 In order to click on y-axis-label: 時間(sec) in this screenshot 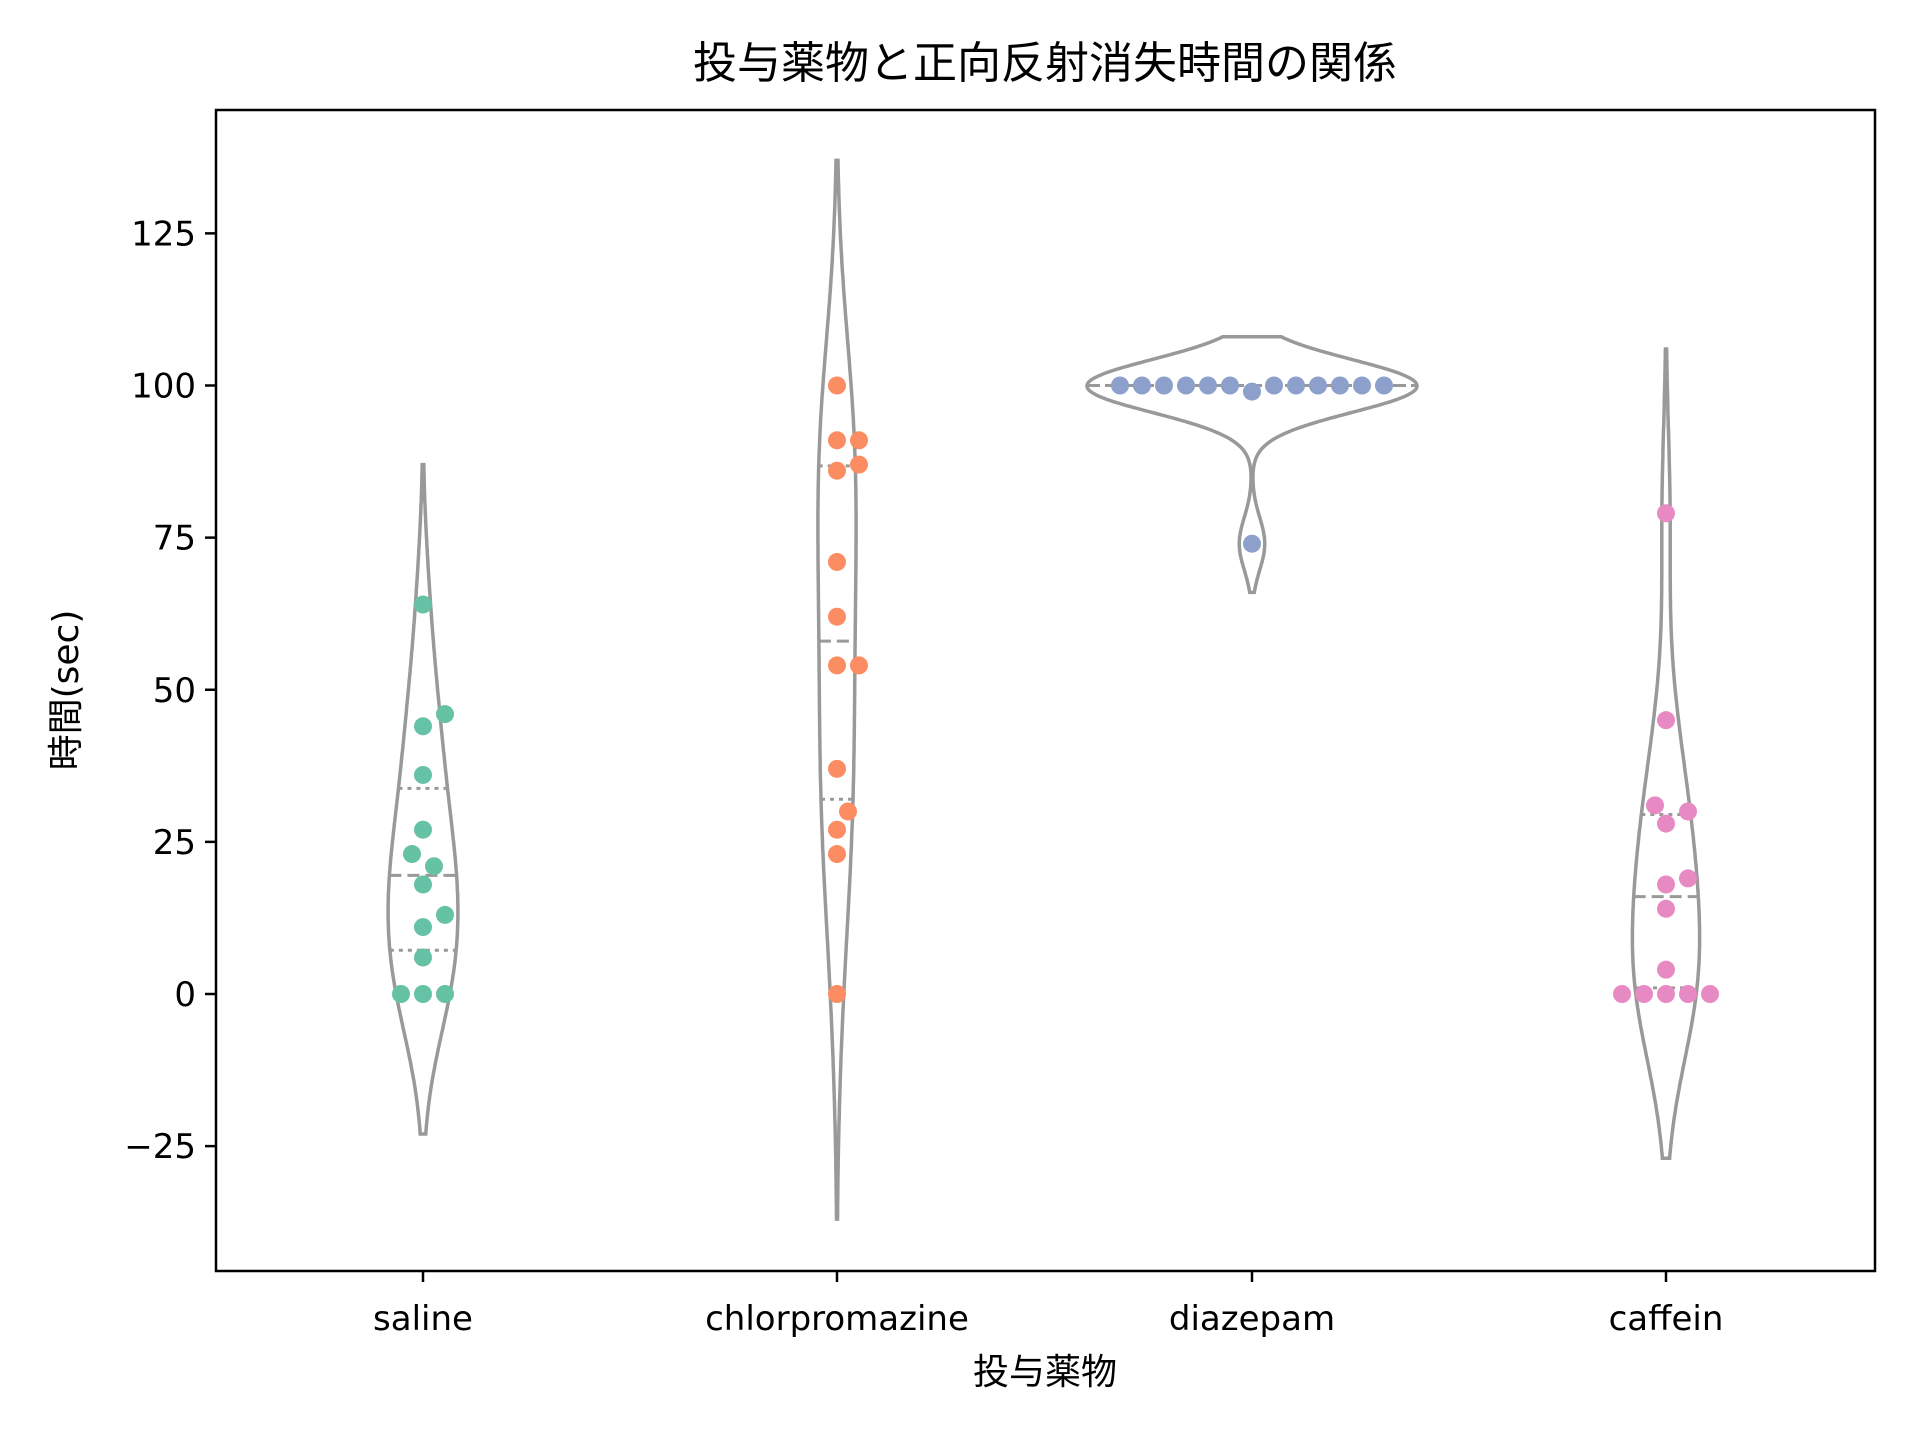, I will do `click(66, 690)`.